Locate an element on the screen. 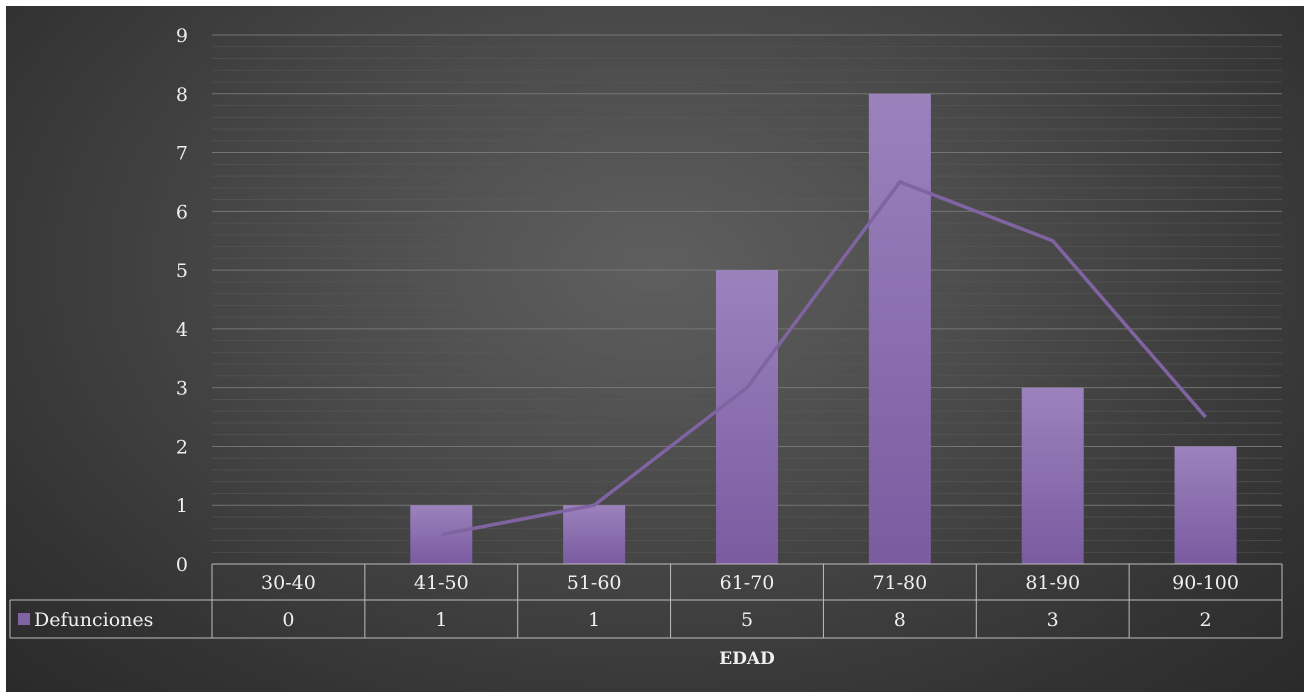 This screenshot has width=1310, height=698. legend-swatch is located at coordinates (24, 619).